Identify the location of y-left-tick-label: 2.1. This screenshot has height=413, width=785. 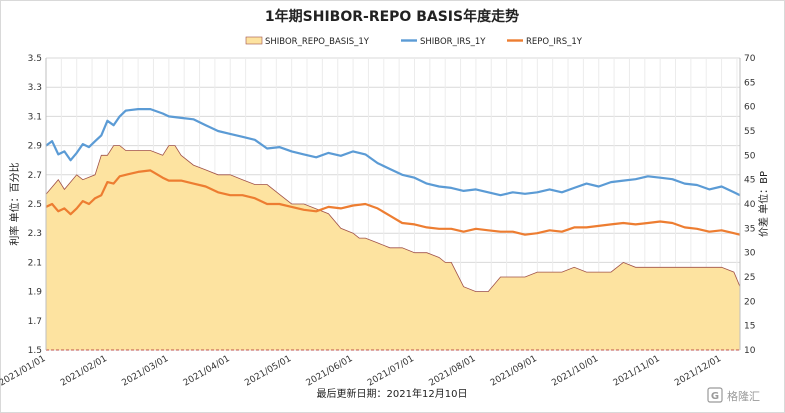
(35, 263).